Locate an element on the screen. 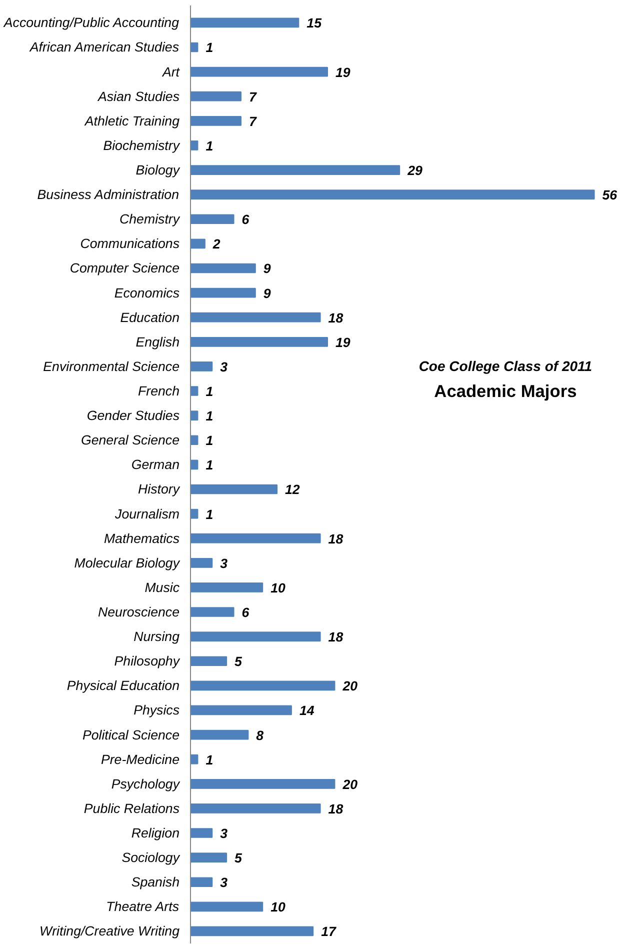  y-tick-label: Journalism is located at coordinates (147, 514).